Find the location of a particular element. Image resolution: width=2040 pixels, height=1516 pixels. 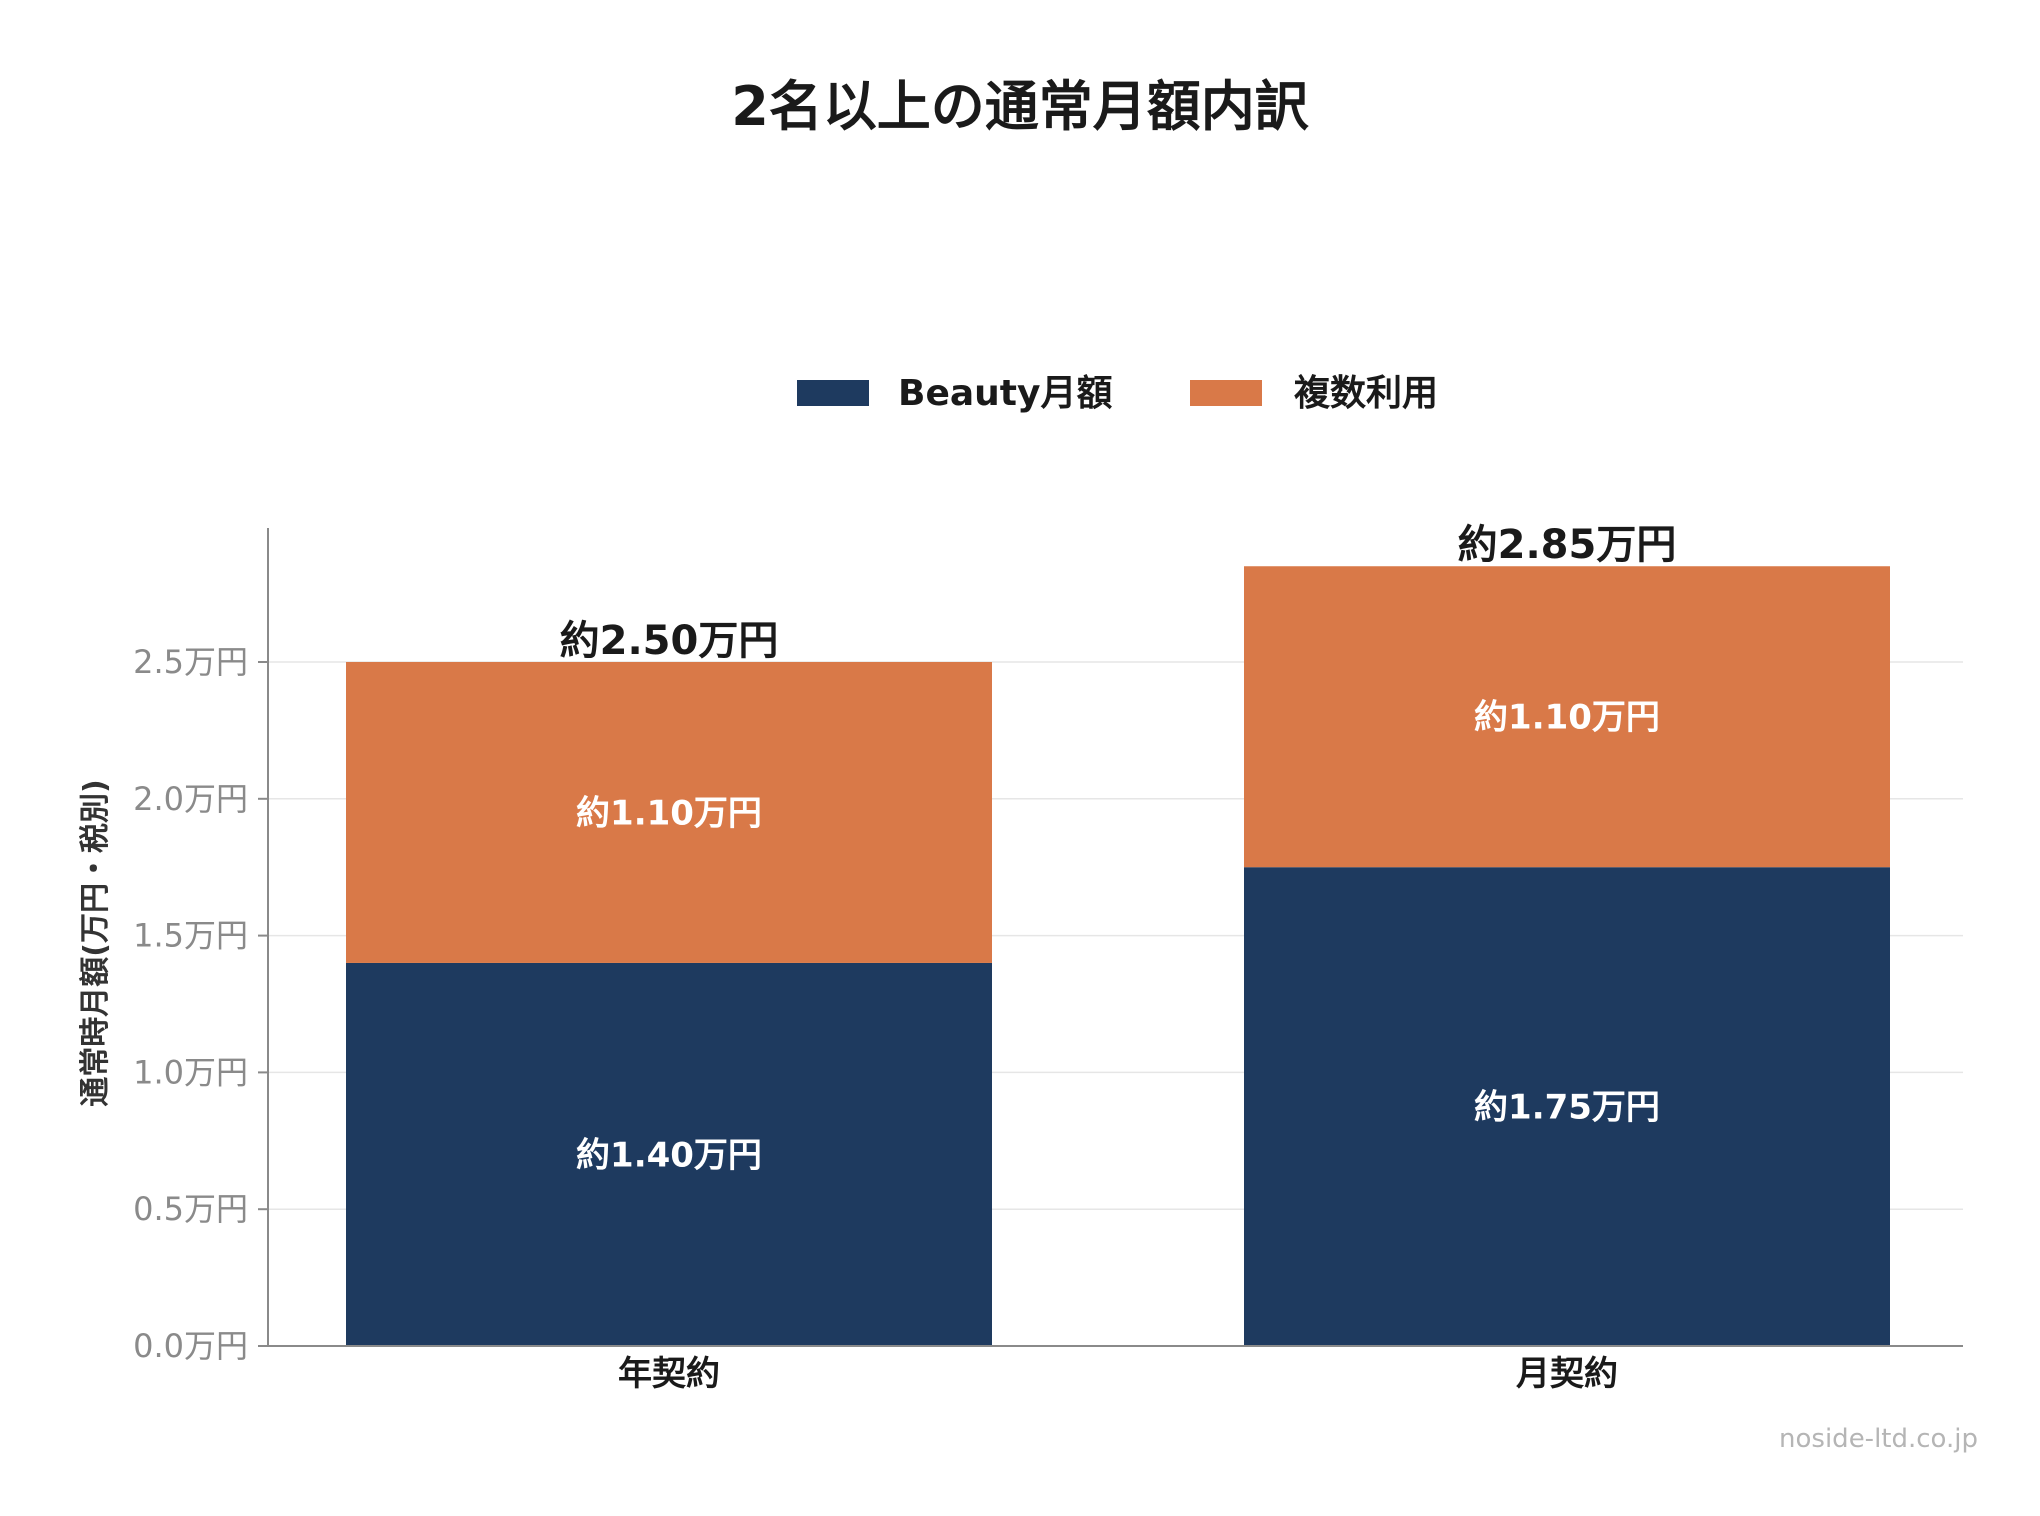

y-tick-label: 2.5万円 is located at coordinates (190, 662).